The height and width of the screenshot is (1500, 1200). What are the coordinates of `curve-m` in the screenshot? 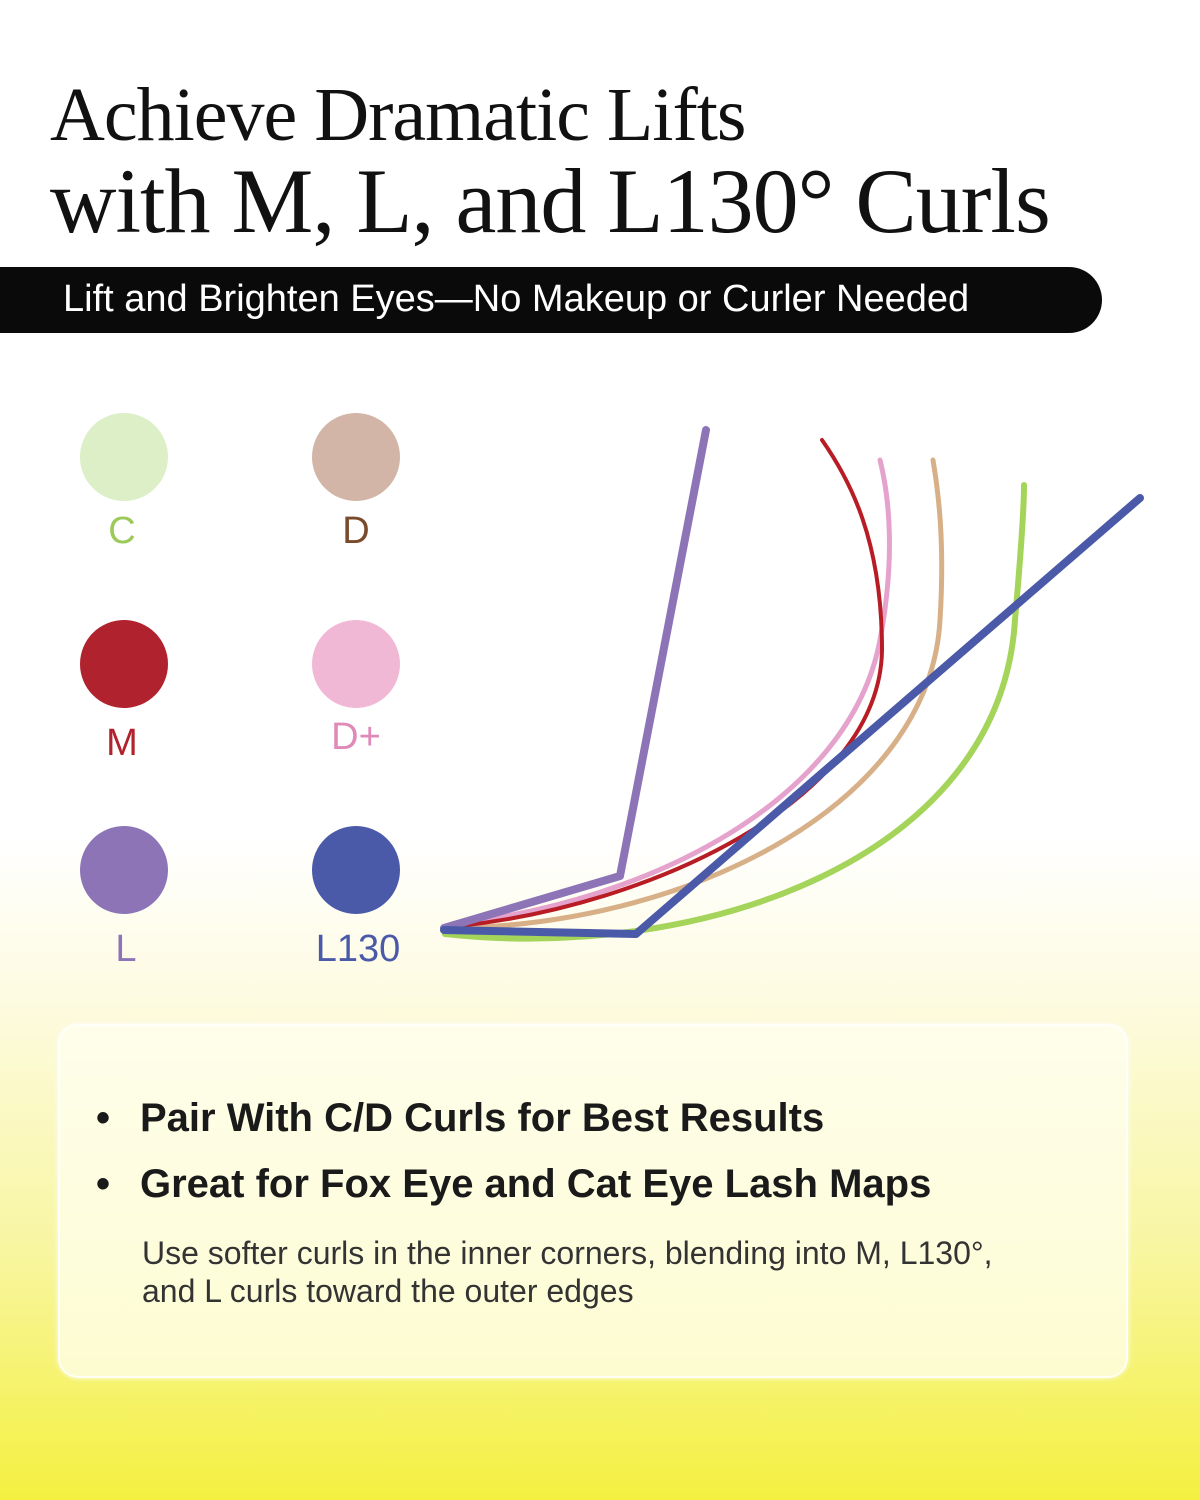 It's located at (670, 683).